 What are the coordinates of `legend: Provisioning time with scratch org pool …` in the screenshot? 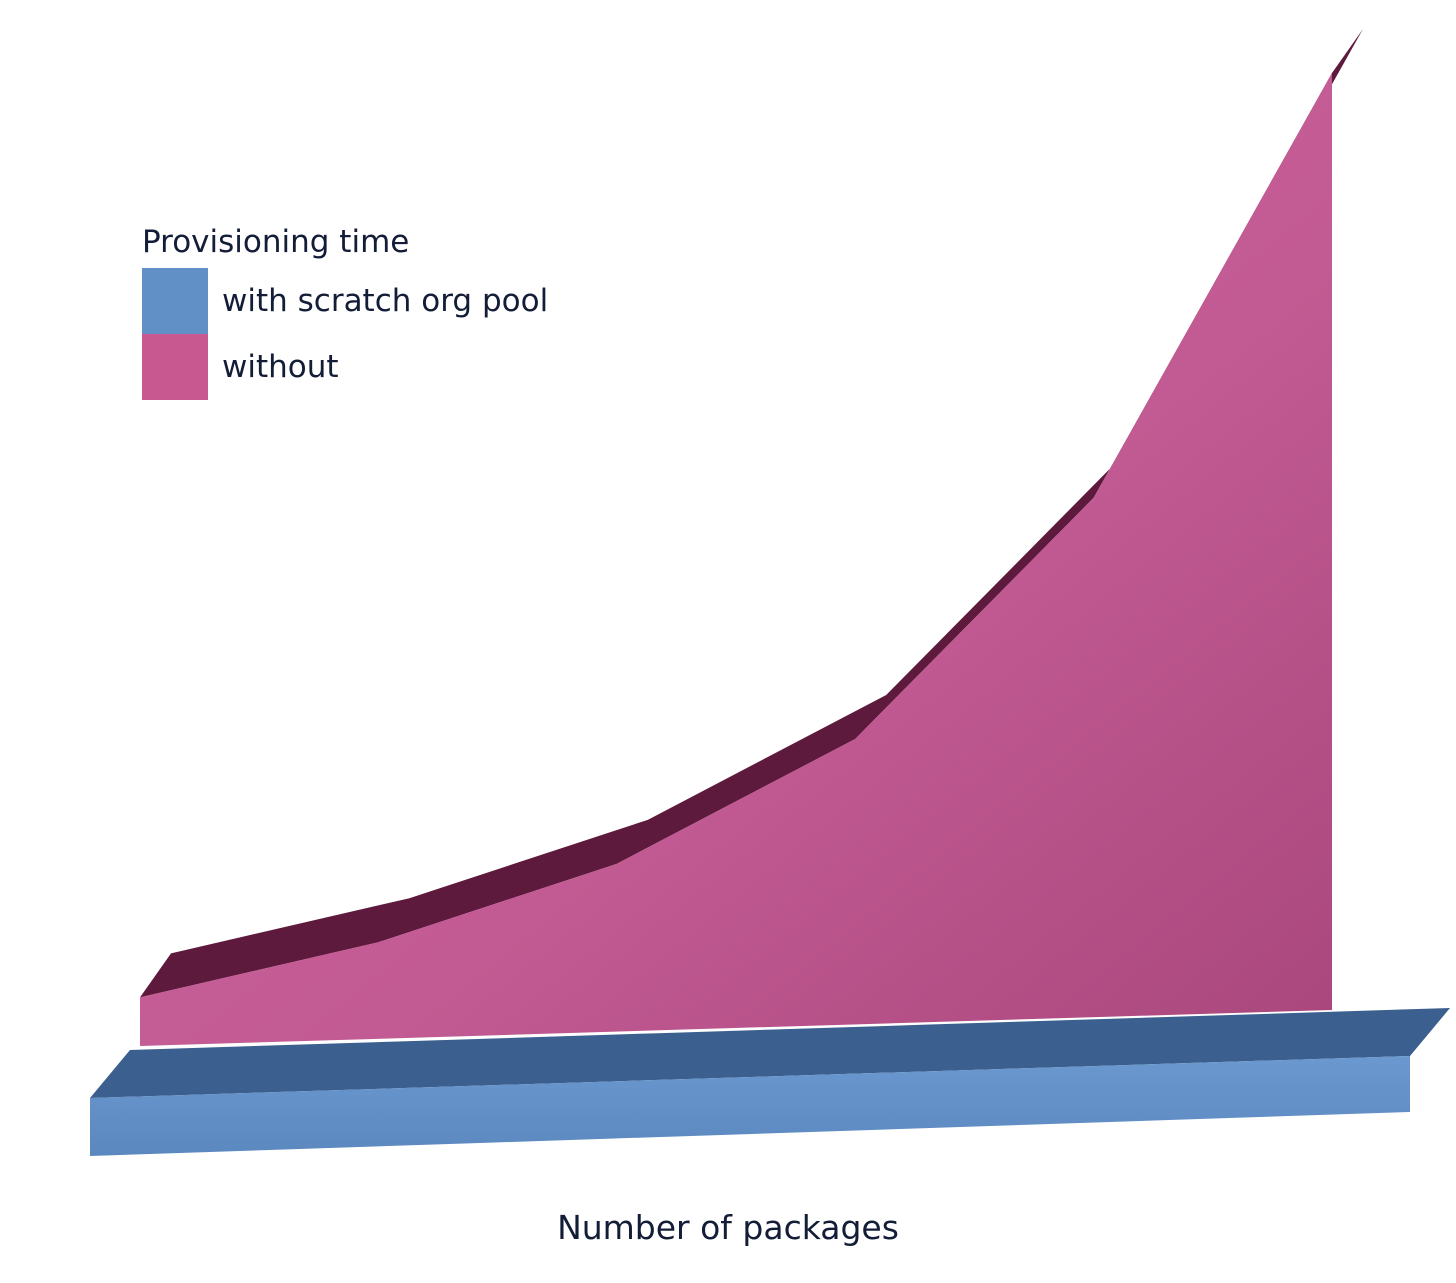 It's located at (345, 308).